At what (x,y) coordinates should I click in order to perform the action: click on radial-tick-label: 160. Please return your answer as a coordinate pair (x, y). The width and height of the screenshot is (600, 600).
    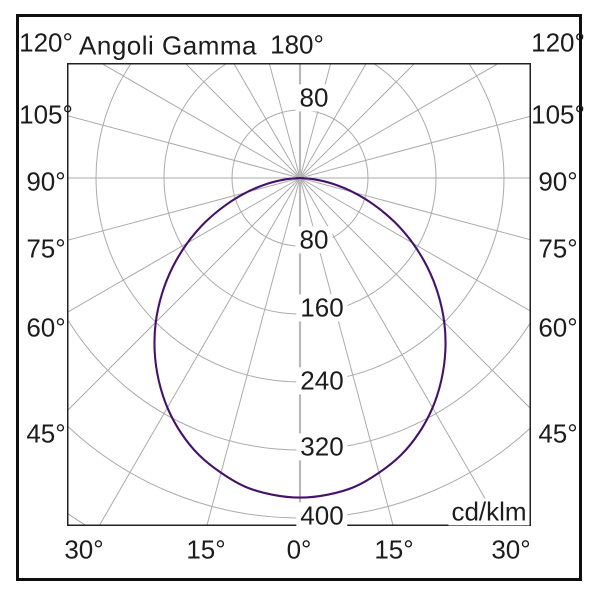
    Looking at the image, I should click on (322, 308).